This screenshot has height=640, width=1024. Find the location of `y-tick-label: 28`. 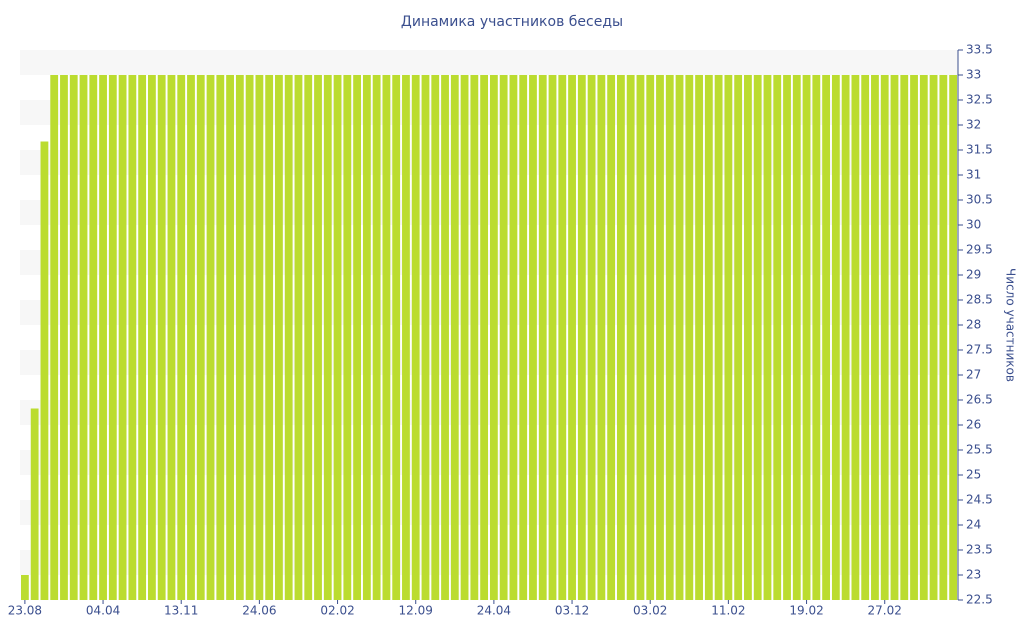

y-tick-label: 28 is located at coordinates (973, 325).